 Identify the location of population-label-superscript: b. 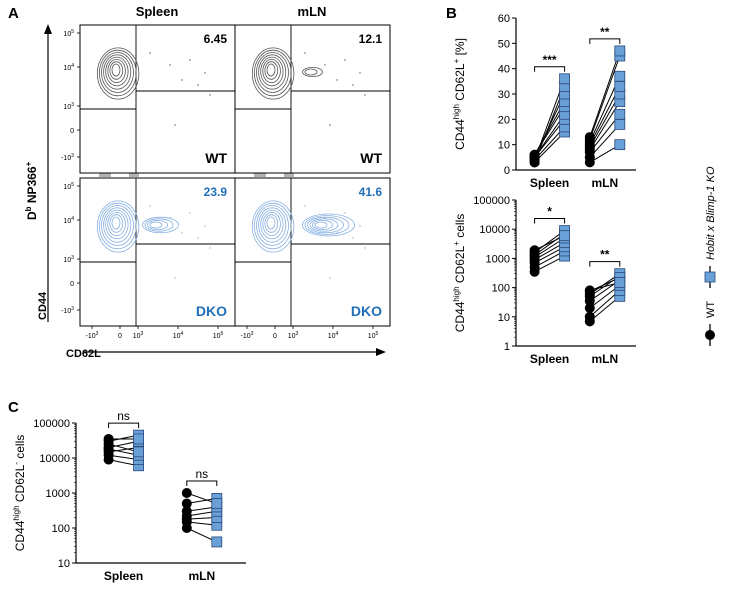
(28, 208).